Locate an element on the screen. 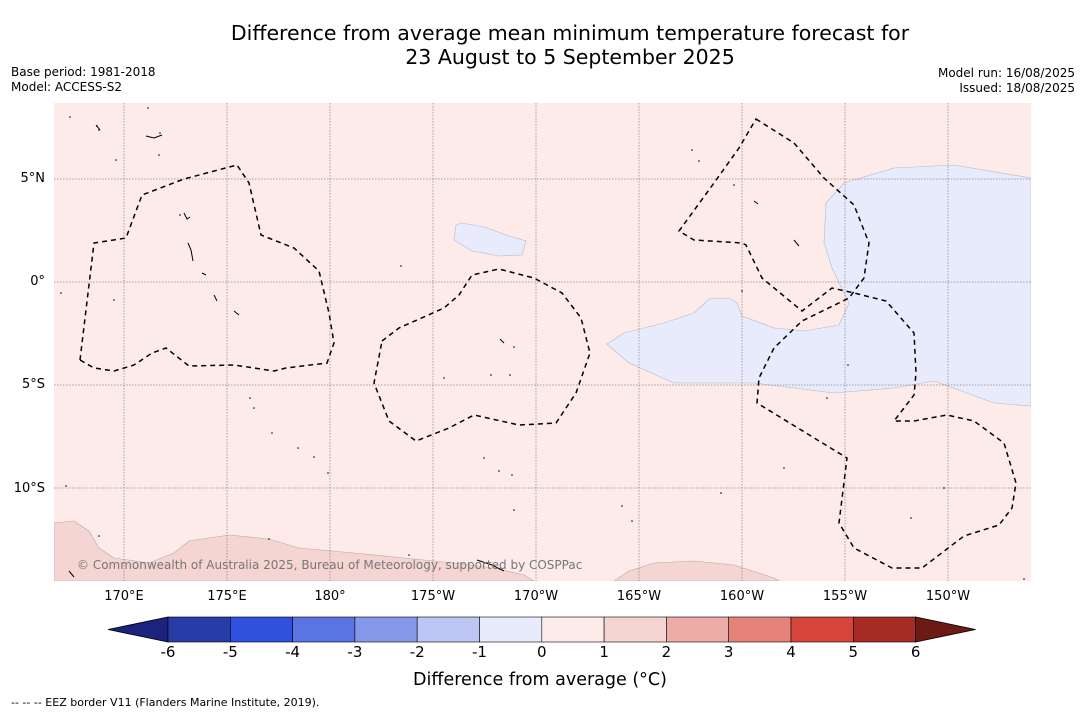 This screenshot has width=1085, height=713. lat-label-10s: 10°S is located at coordinates (29, 488).